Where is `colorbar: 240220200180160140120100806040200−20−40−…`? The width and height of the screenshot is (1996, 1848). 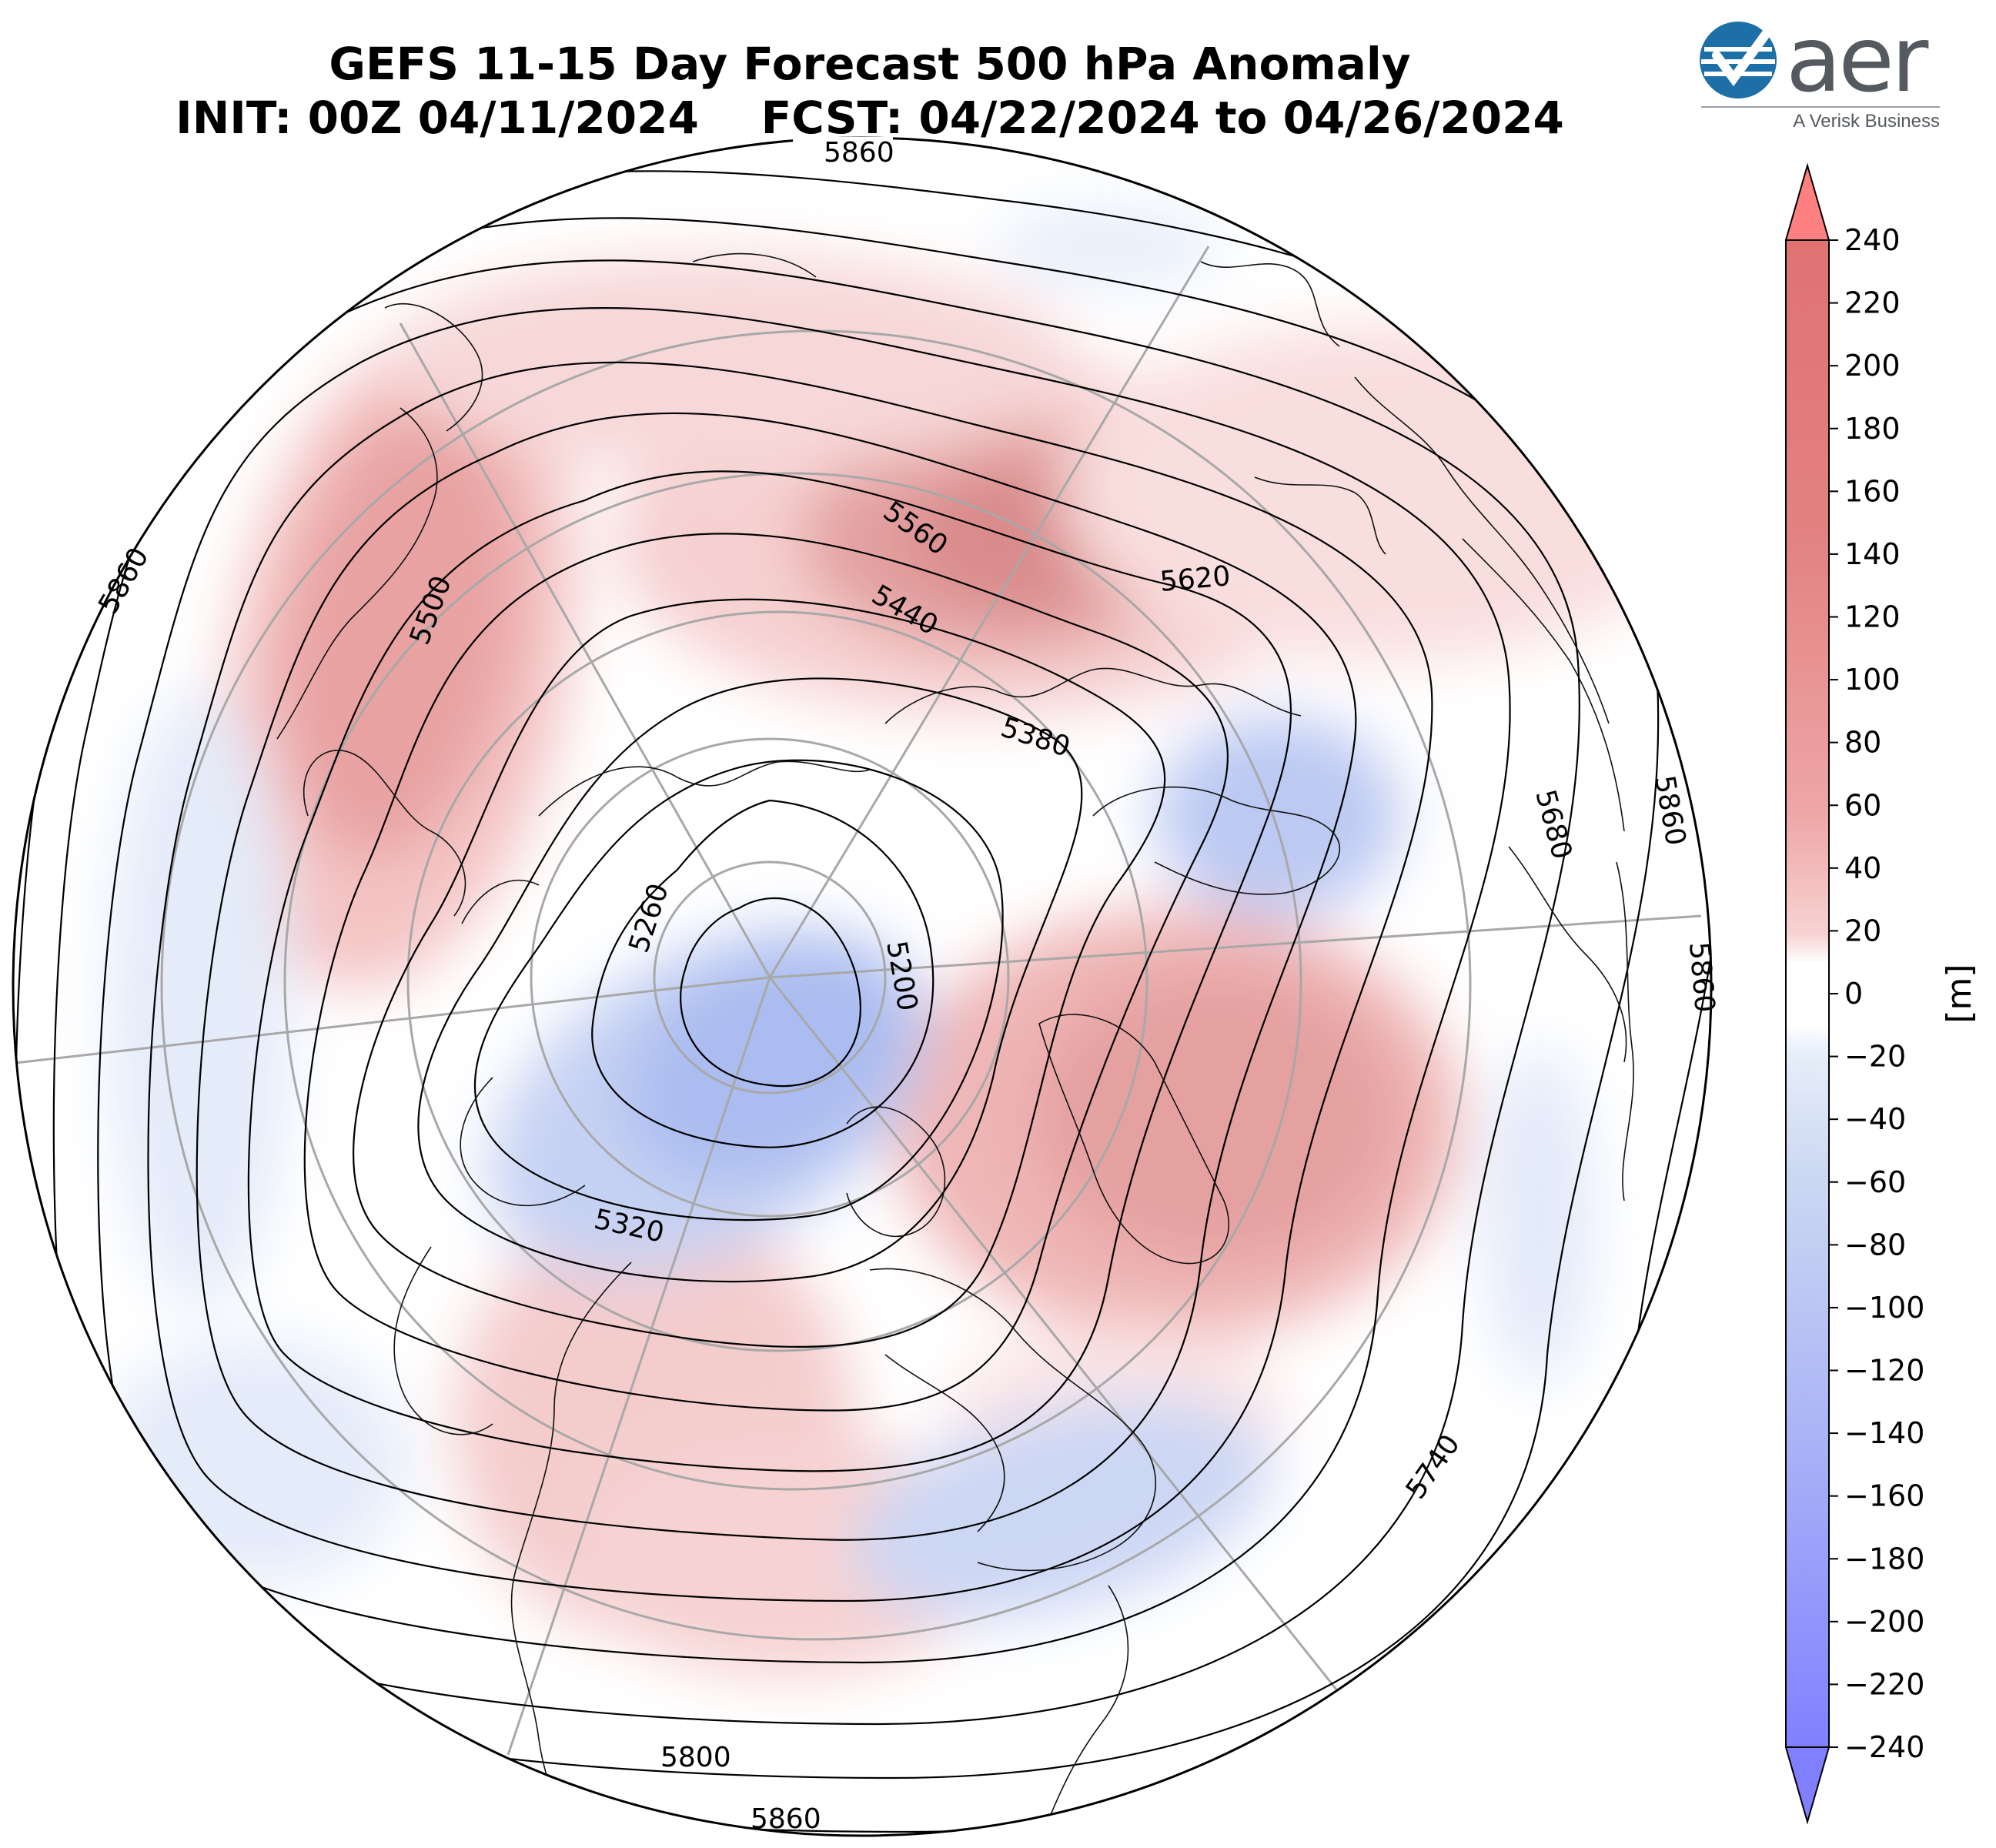 colorbar: 240220200180160140120100806040200−20−40−… is located at coordinates (1882, 993).